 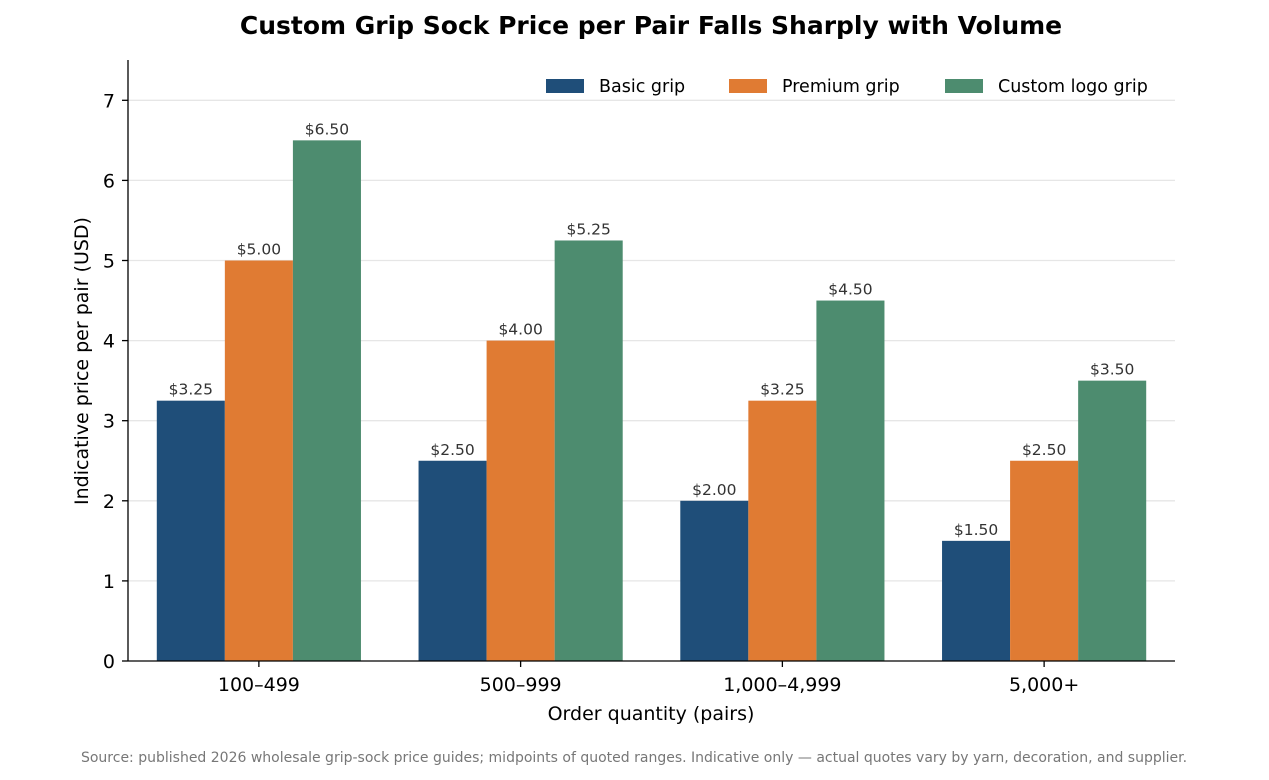 I want to click on data-label: $6.50, so click(x=327, y=129).